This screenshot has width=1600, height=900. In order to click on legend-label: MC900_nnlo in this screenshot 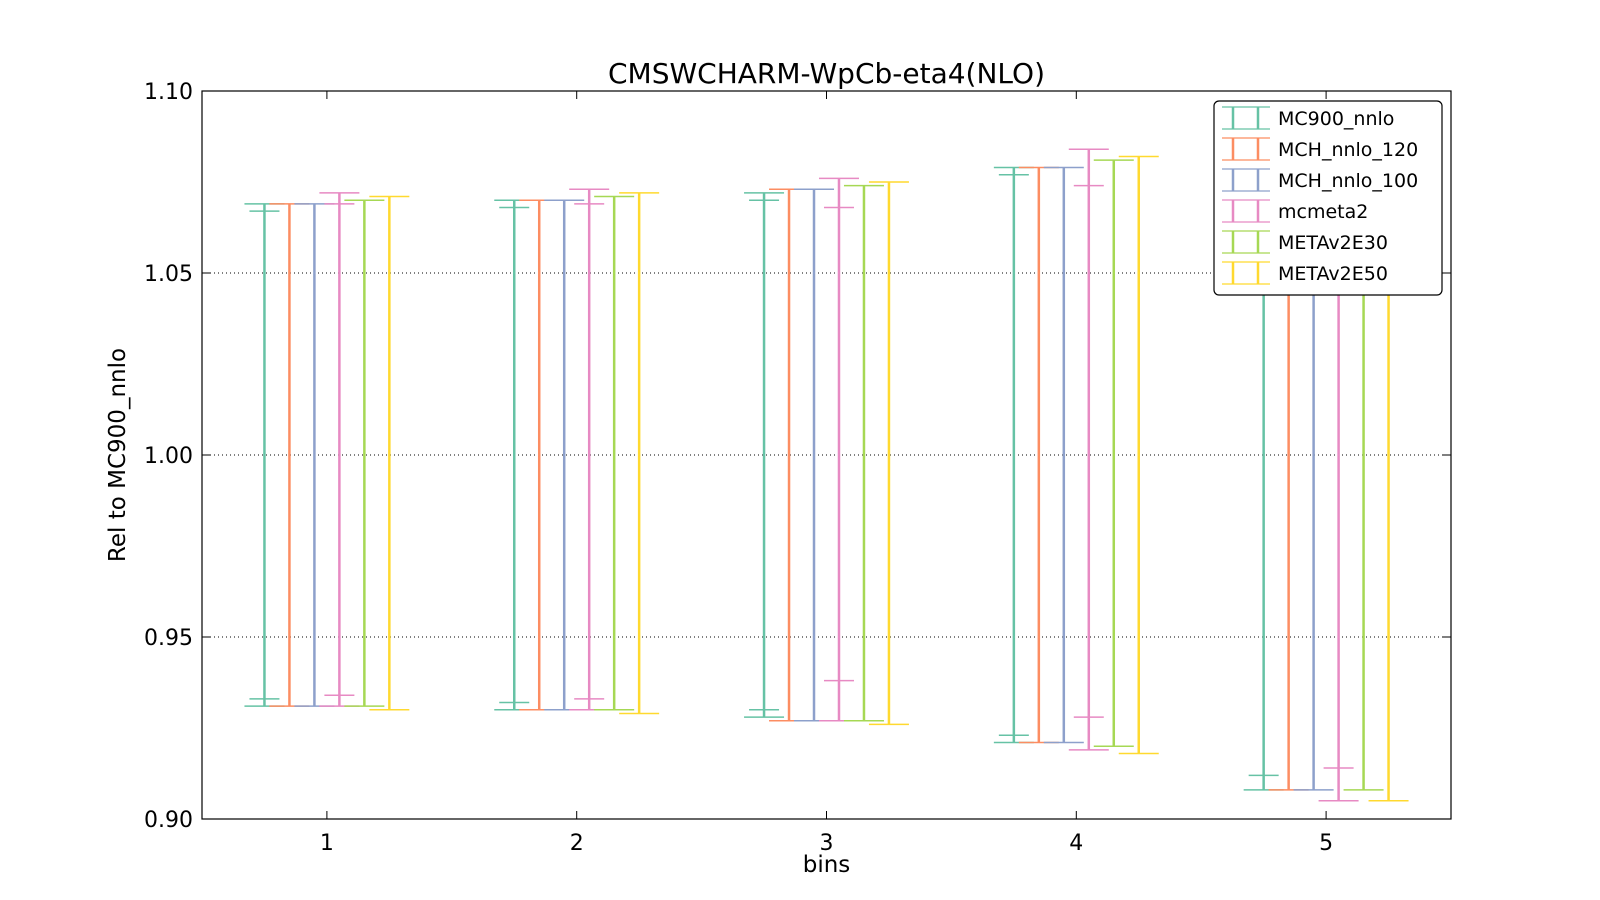, I will do `click(1336, 119)`.